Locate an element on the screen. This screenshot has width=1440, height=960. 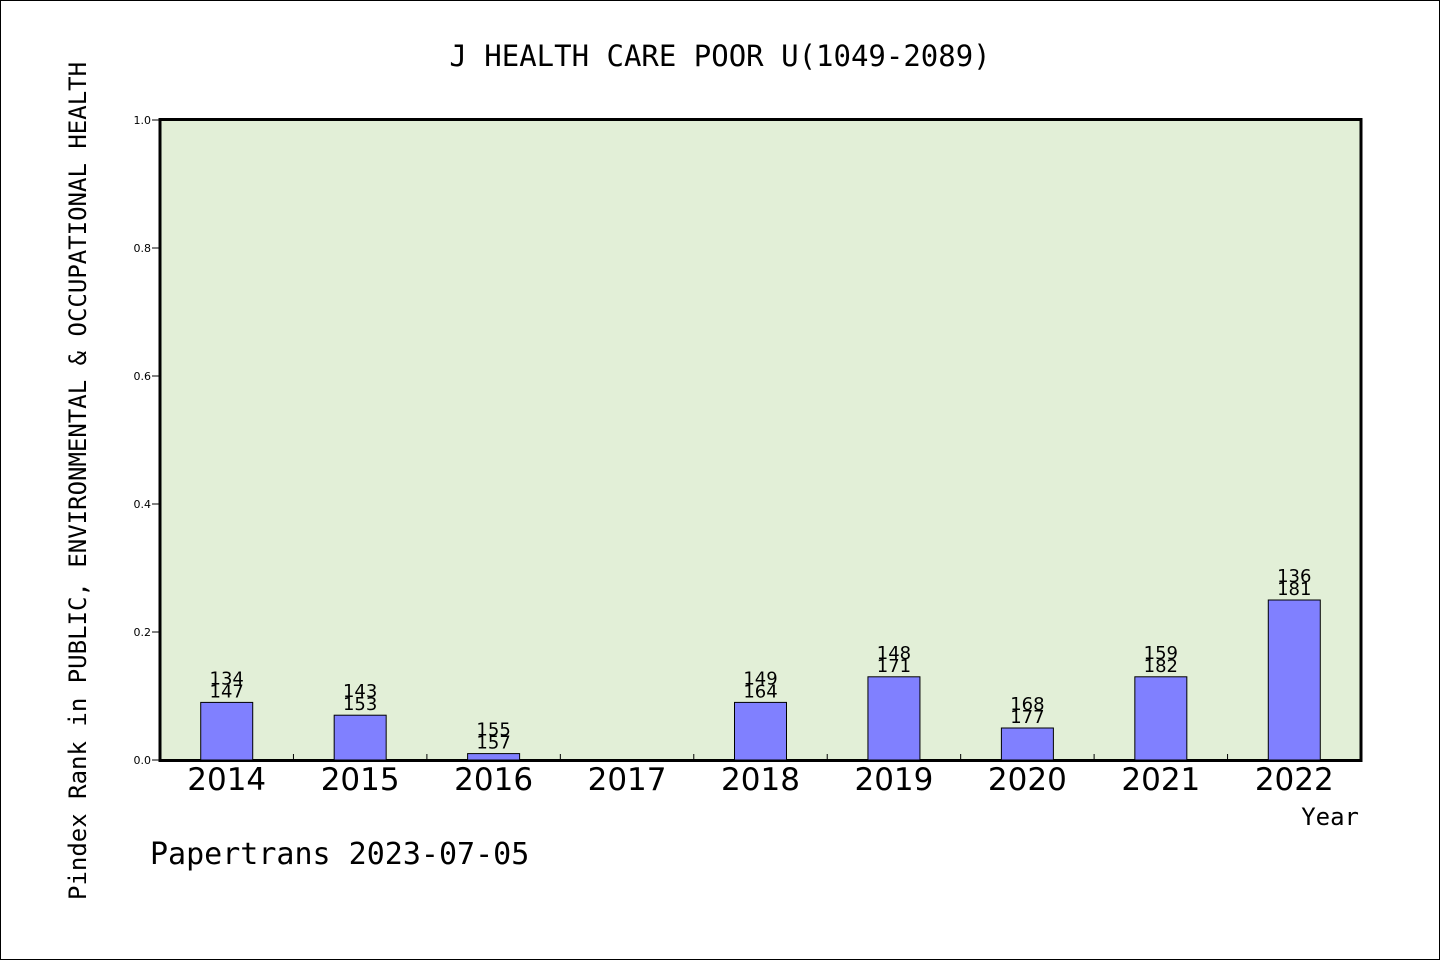
bar-label-bottom: 164 is located at coordinates (760, 691).